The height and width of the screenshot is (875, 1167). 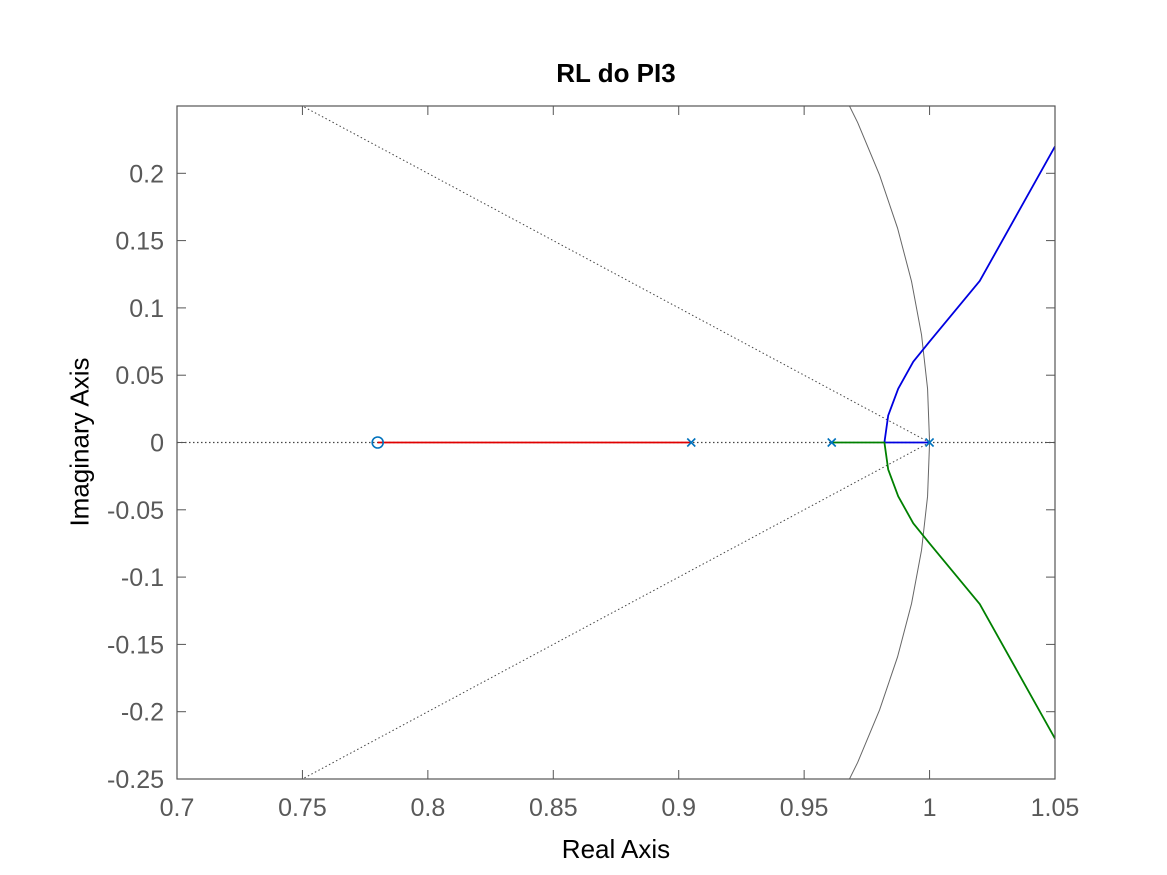 I want to click on y-tick-label: 0.05, so click(x=139, y=376).